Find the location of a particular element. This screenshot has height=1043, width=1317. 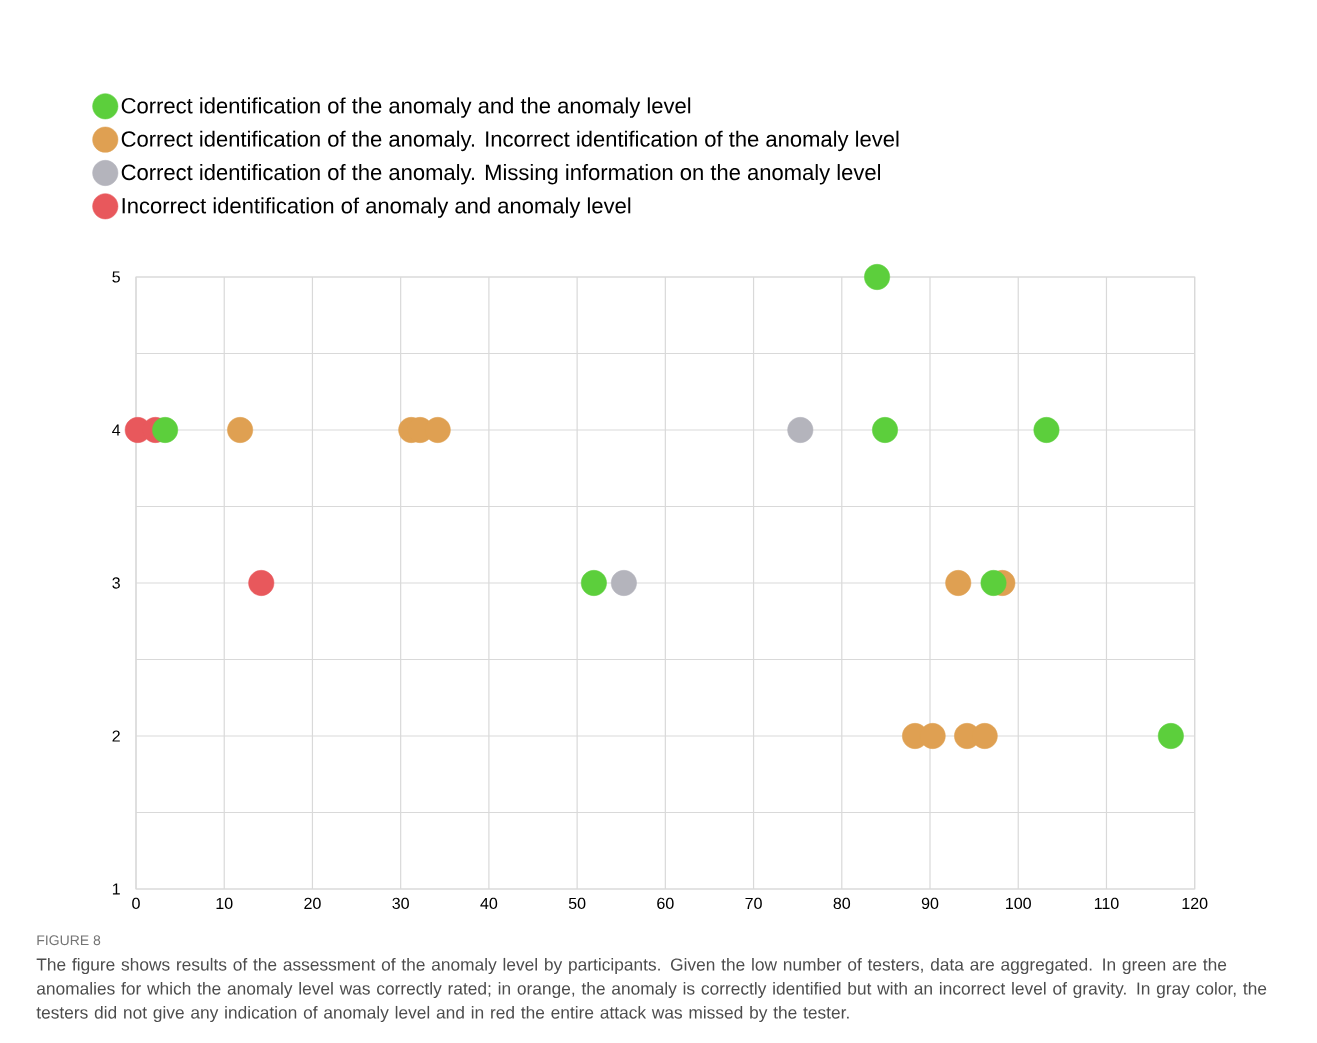

x-tick-label: 10 is located at coordinates (224, 903).